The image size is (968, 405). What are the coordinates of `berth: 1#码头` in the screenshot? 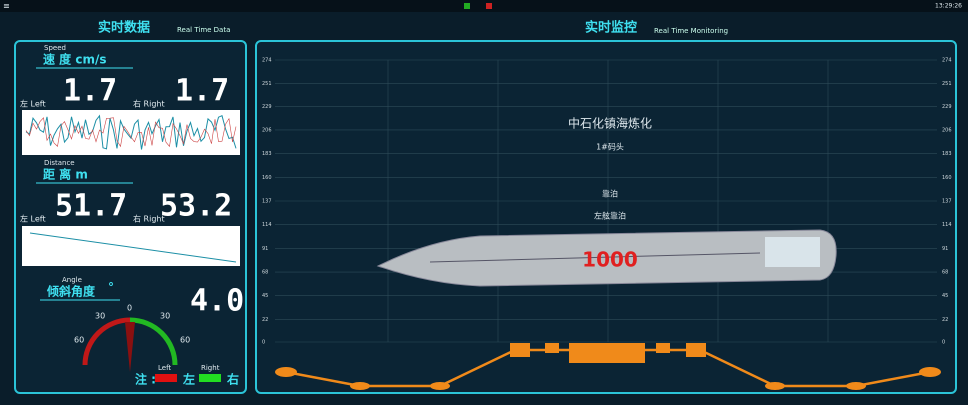 It's located at (610, 147).